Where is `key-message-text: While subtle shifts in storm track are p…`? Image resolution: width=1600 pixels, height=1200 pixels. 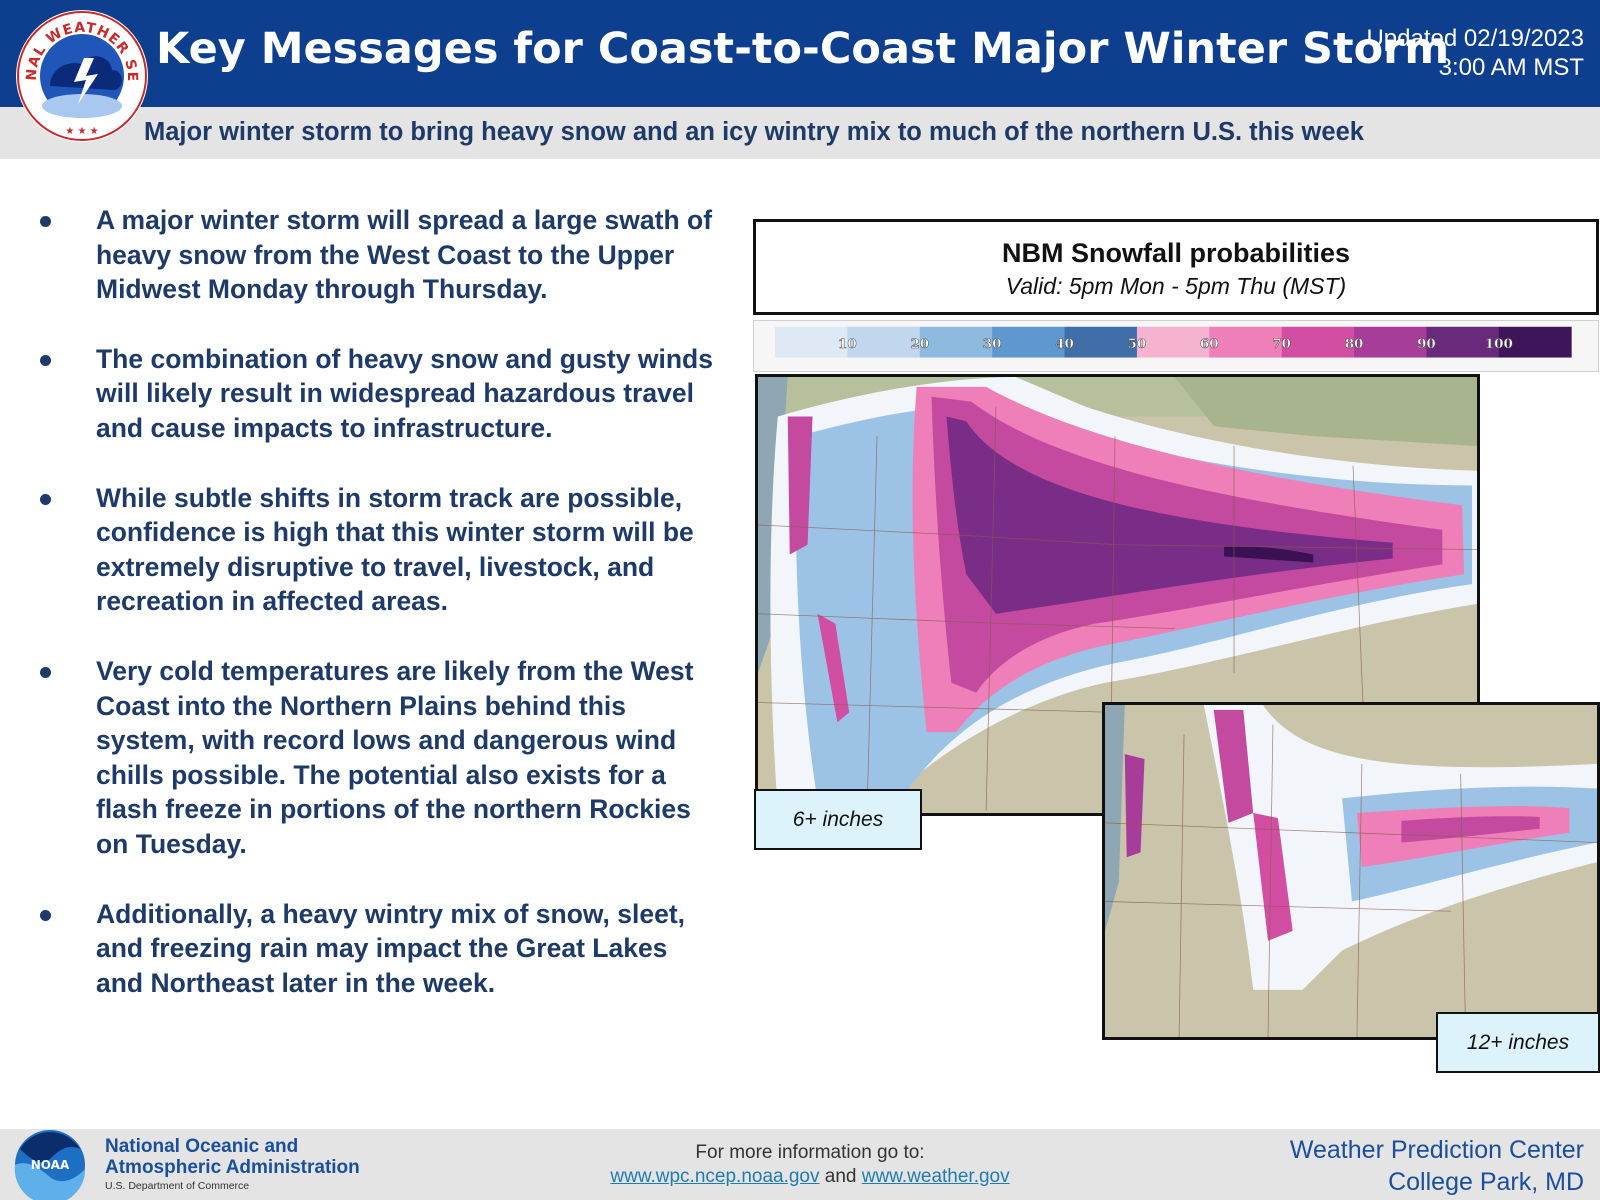
key-message-text: While subtle shifts in storm track are p… is located at coordinates (395, 549).